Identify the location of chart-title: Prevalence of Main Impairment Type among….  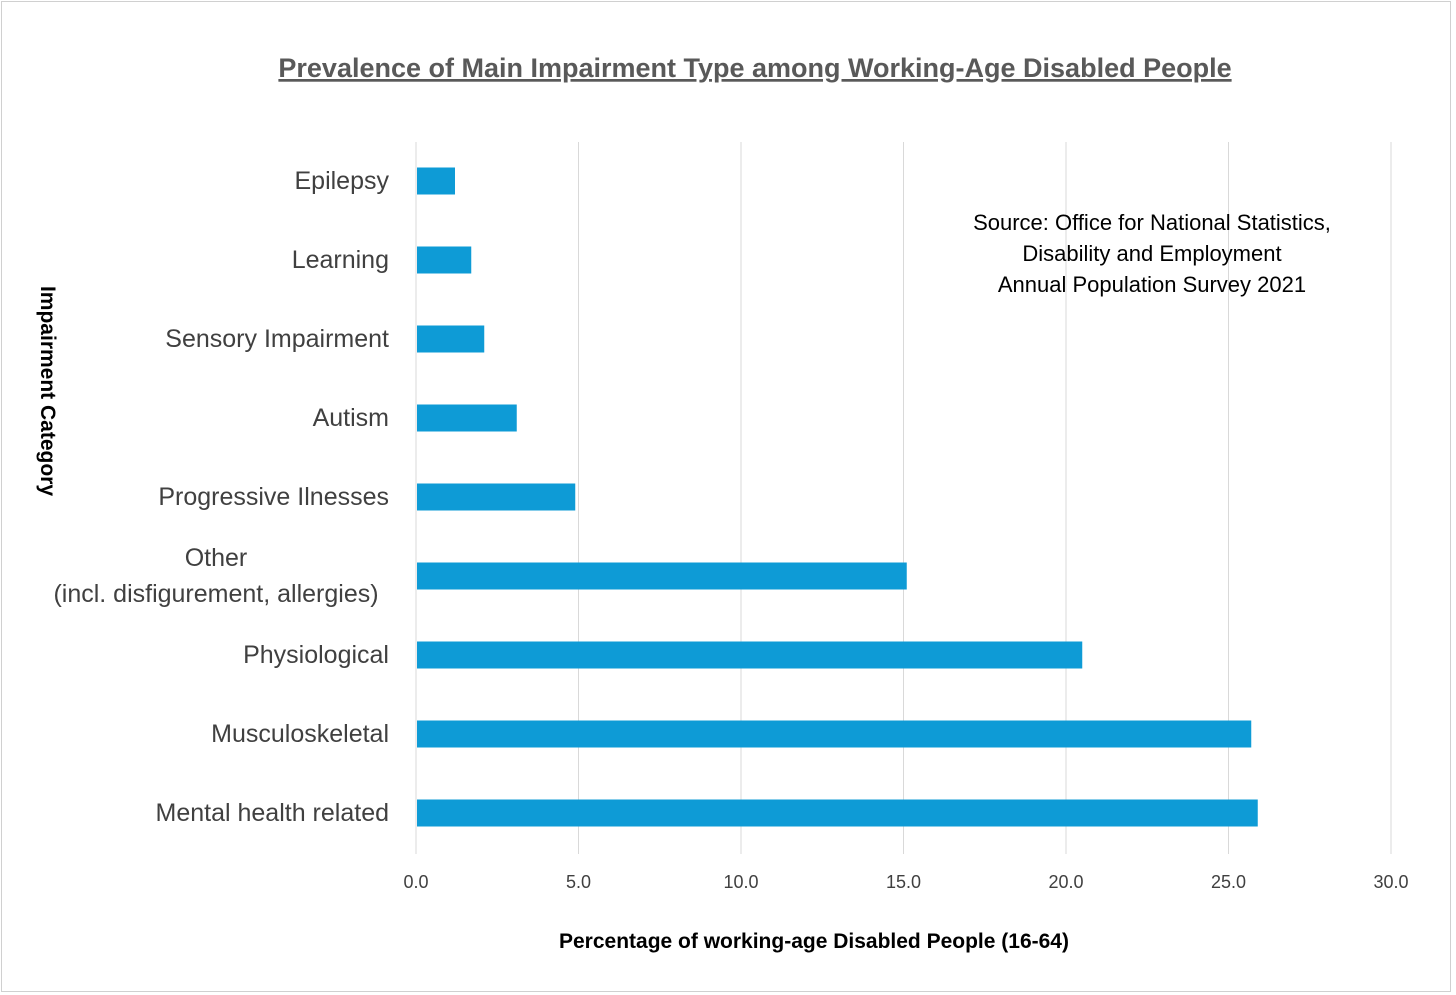
(754, 68).